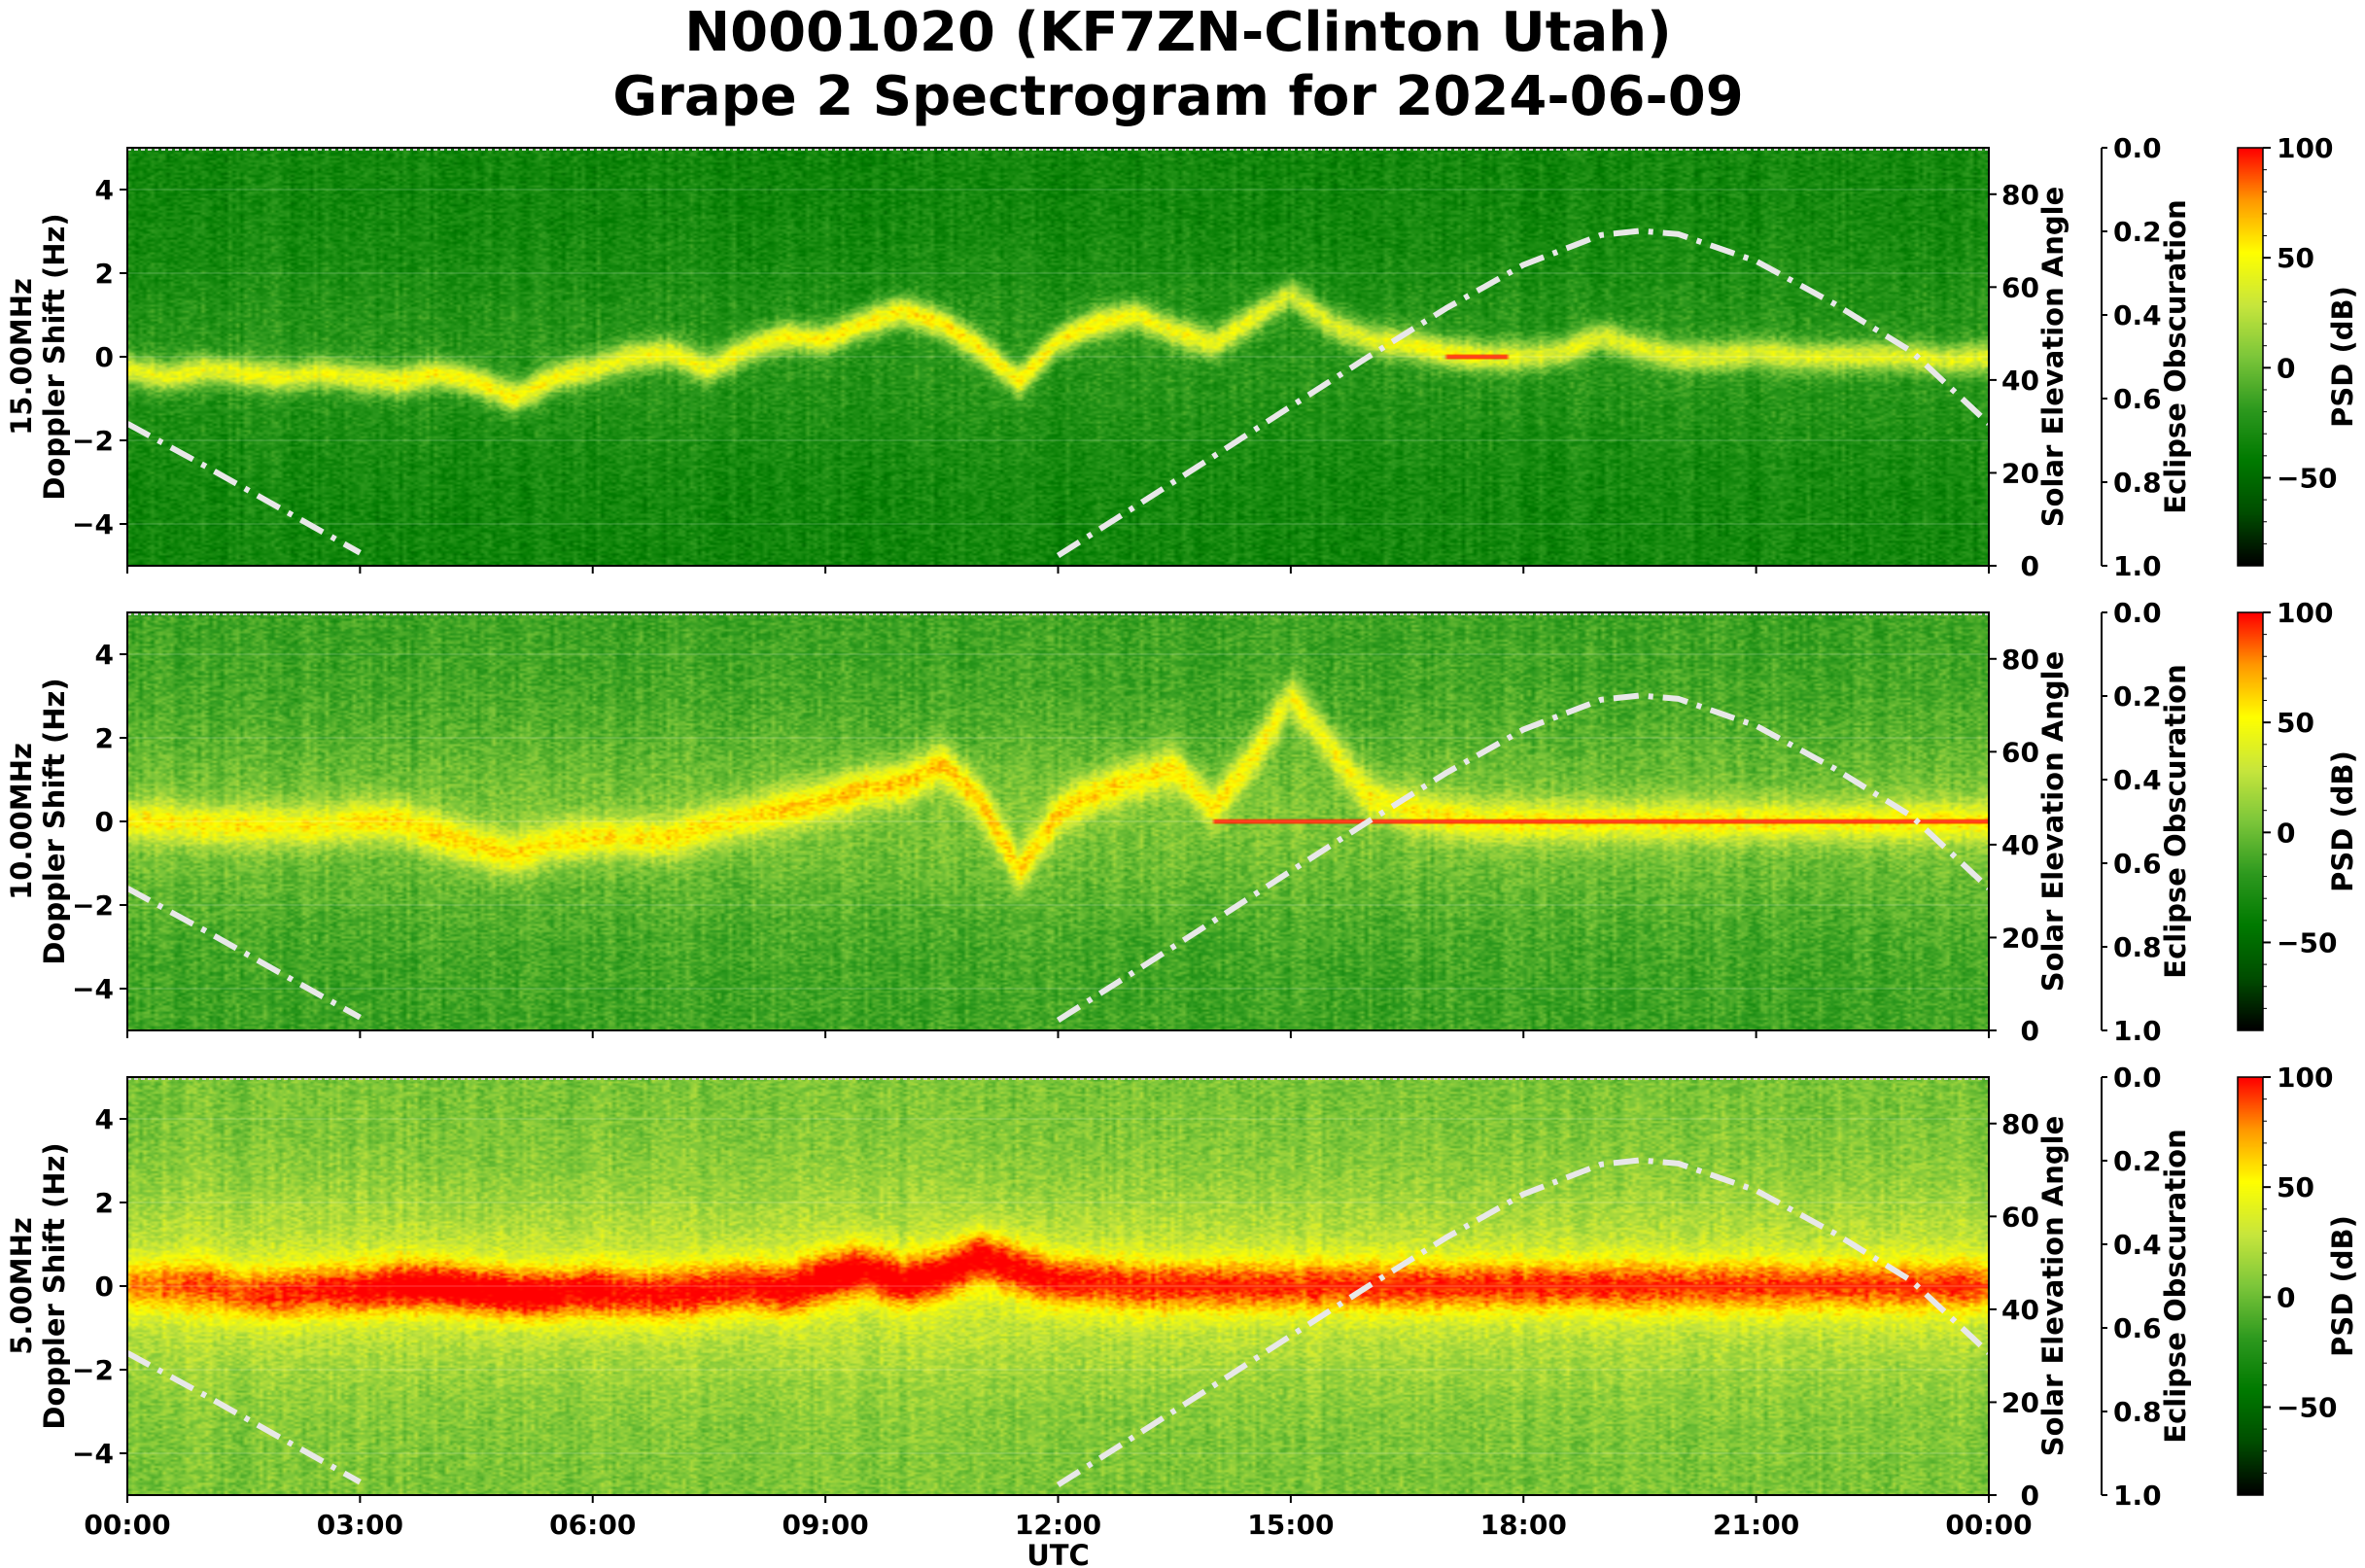 This screenshot has height=1568, width=2365. Describe the element at coordinates (1756, 1525) in the screenshot. I see `x-tick-label: 21:00` at that location.